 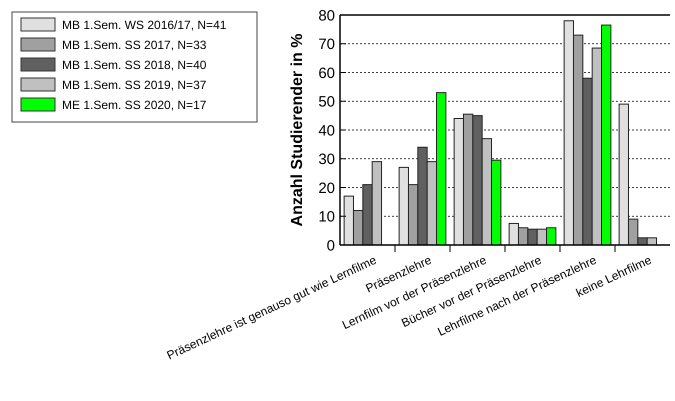 I want to click on y-tick-label: 50, so click(x=326, y=102).